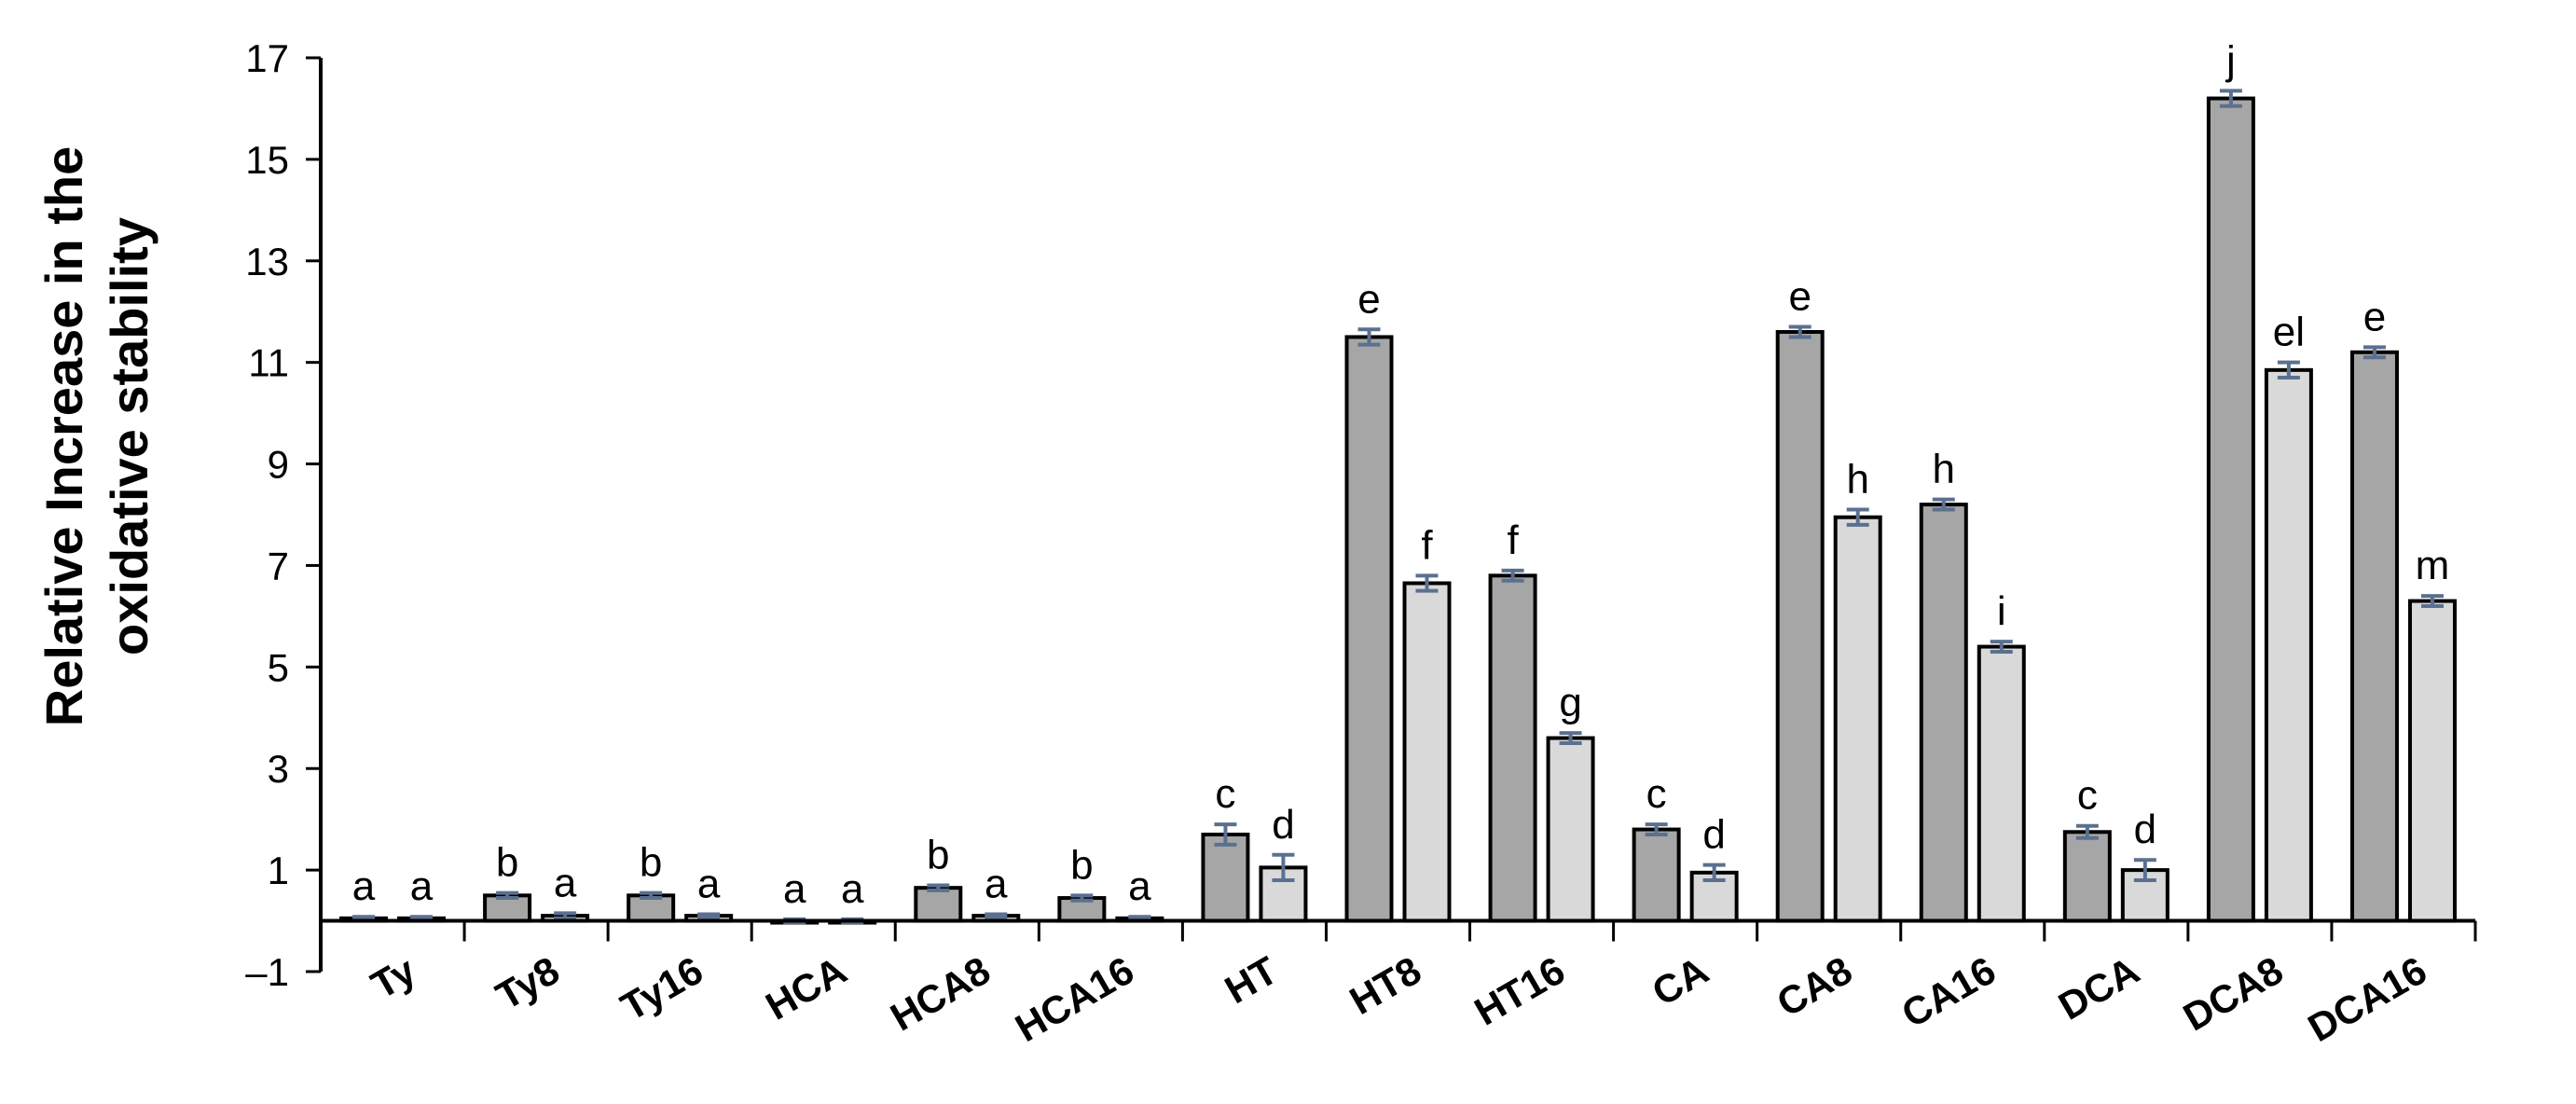  I want to click on y-tick-label: 3, so click(278, 769).